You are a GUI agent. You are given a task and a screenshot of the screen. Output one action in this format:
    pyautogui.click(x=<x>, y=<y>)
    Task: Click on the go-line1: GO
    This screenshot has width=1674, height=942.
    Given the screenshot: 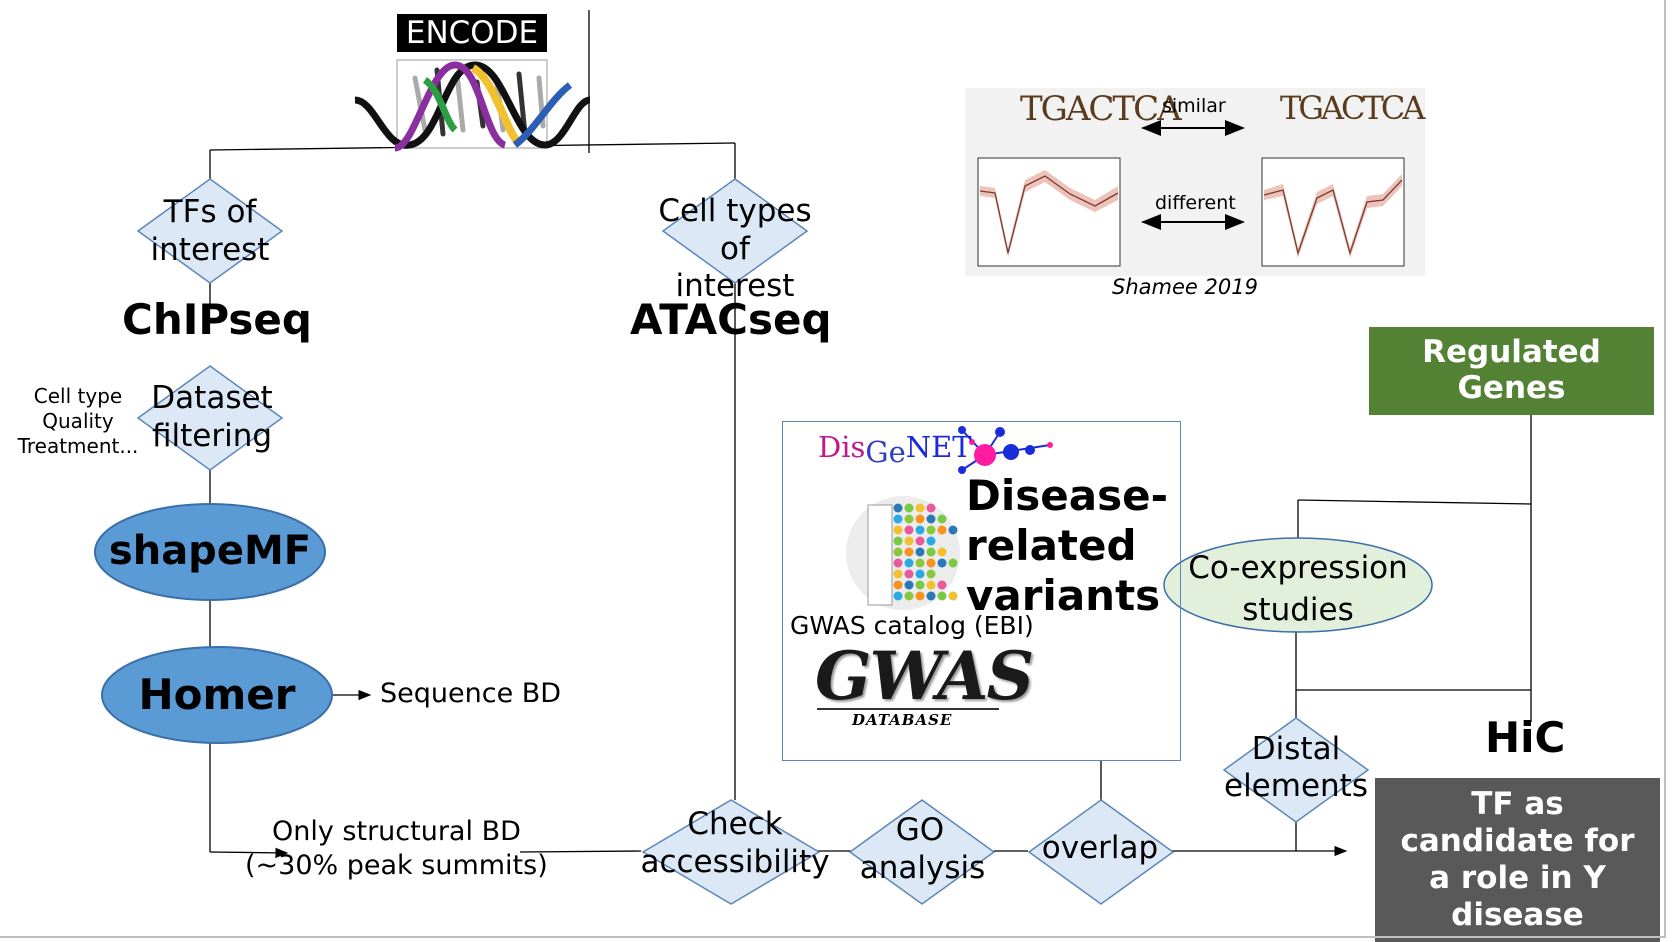 What is the action you would take?
    pyautogui.click(x=920, y=830)
    